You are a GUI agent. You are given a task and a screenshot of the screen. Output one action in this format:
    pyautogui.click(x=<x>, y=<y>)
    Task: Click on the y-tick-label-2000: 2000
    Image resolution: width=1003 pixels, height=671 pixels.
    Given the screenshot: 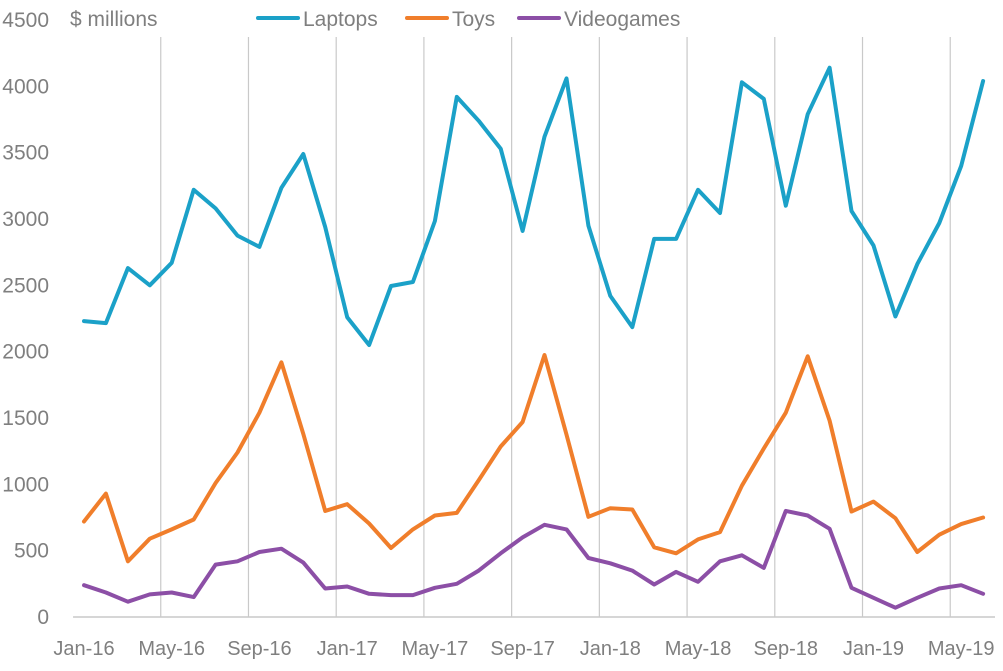 What is the action you would take?
    pyautogui.click(x=25, y=352)
    